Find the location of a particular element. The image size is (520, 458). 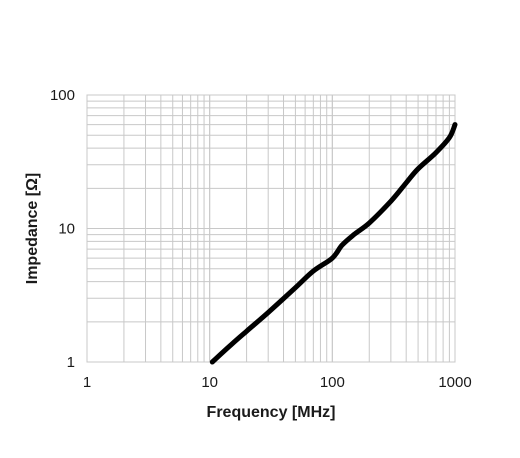

x-tick-label: 1 is located at coordinates (87, 382).